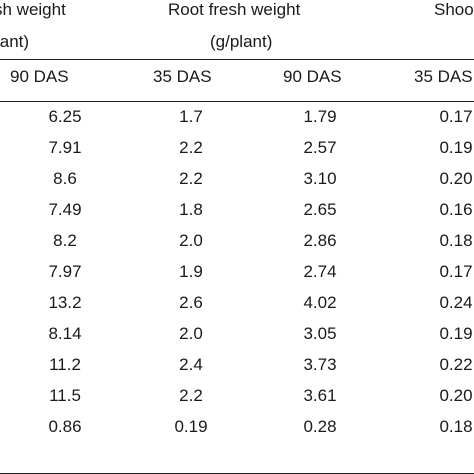 The image size is (474, 474). What do you see at coordinates (320, 209) in the screenshot?
I see `table-cell: 2.65` at bounding box center [320, 209].